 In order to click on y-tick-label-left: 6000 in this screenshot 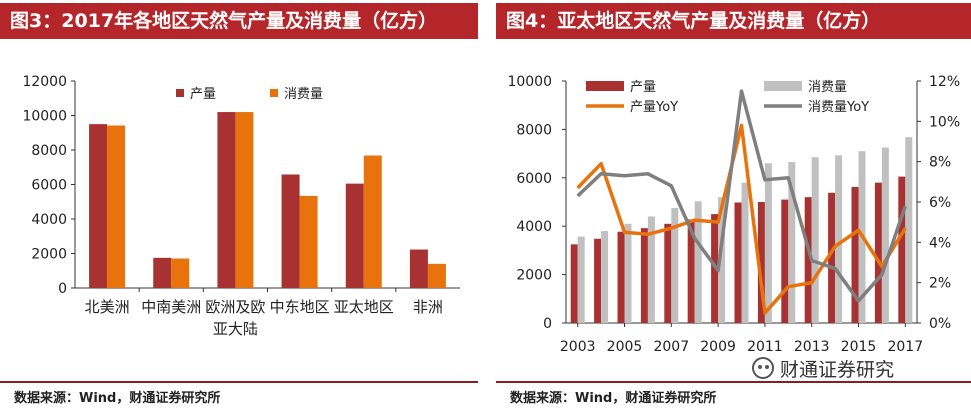, I will do `click(534, 179)`.